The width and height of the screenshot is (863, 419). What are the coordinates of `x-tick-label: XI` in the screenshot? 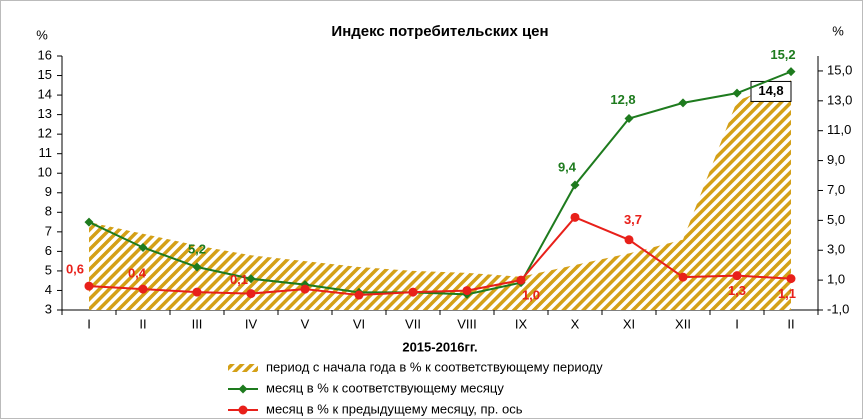 It's located at (629, 323).